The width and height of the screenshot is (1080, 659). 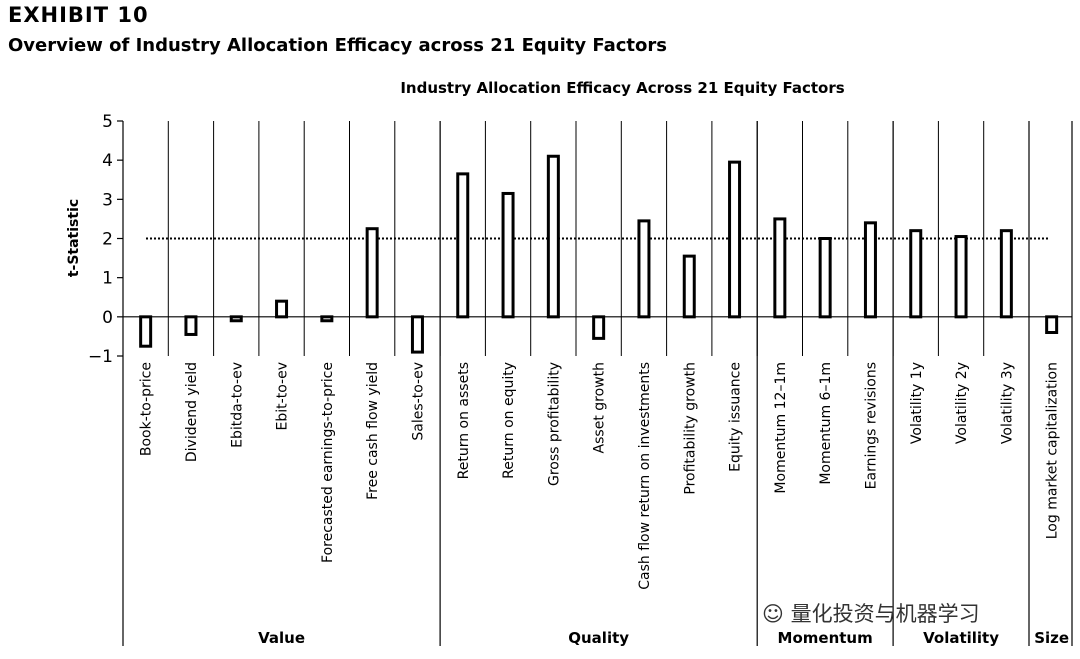 What do you see at coordinates (107, 240) in the screenshot?
I see `y-tick-label: 2` at bounding box center [107, 240].